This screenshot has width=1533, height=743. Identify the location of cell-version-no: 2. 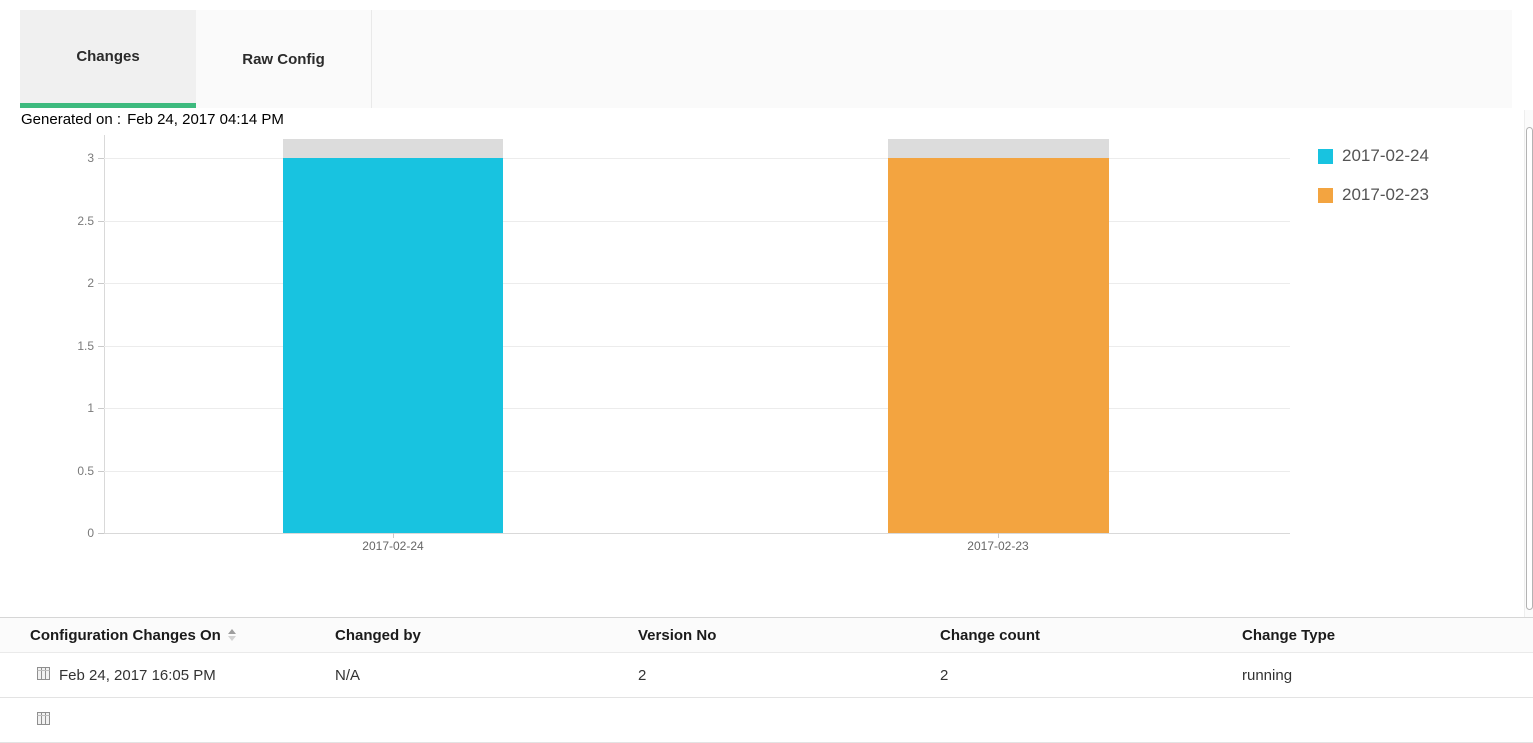
(642, 675).